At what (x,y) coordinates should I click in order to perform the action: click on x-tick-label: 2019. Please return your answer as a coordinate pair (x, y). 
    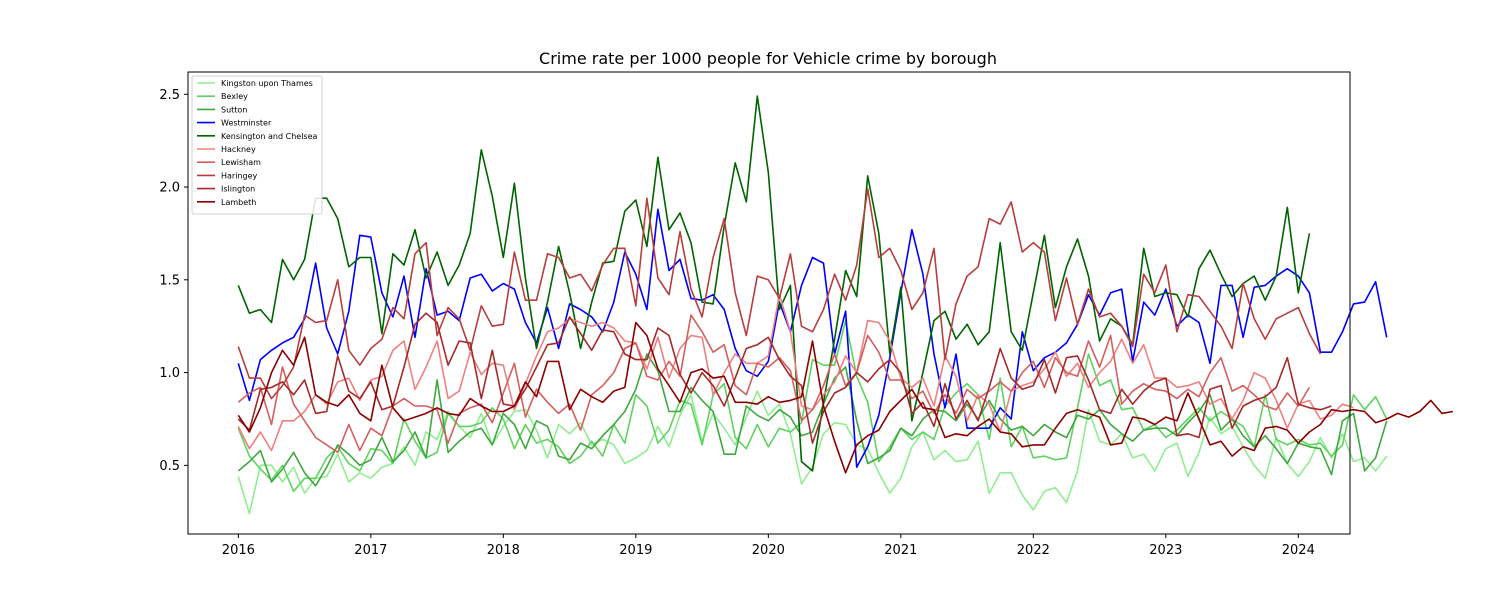
    Looking at the image, I should click on (635, 550).